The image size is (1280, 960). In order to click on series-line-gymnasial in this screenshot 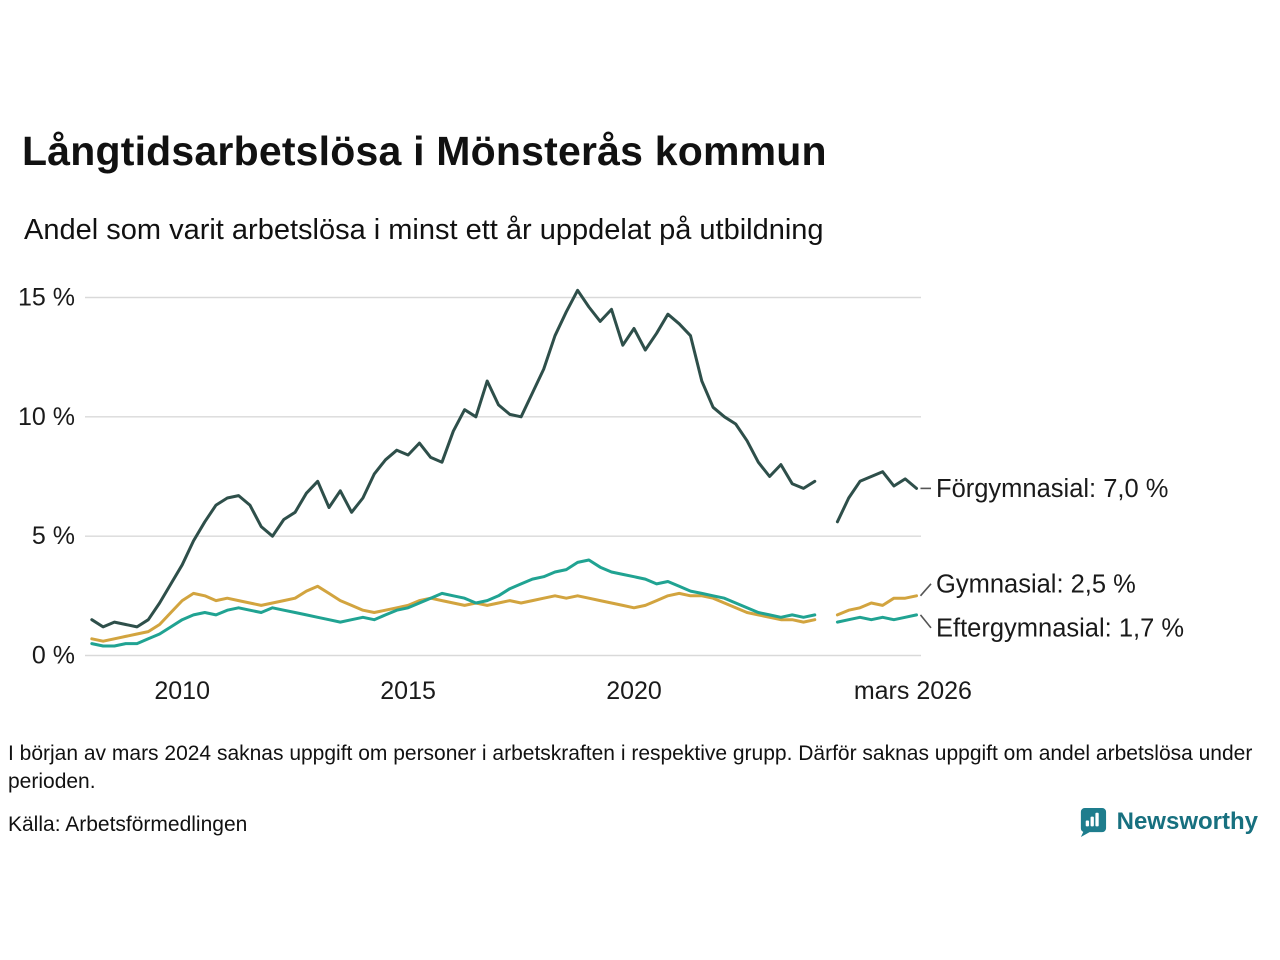, I will do `click(504, 613)`.